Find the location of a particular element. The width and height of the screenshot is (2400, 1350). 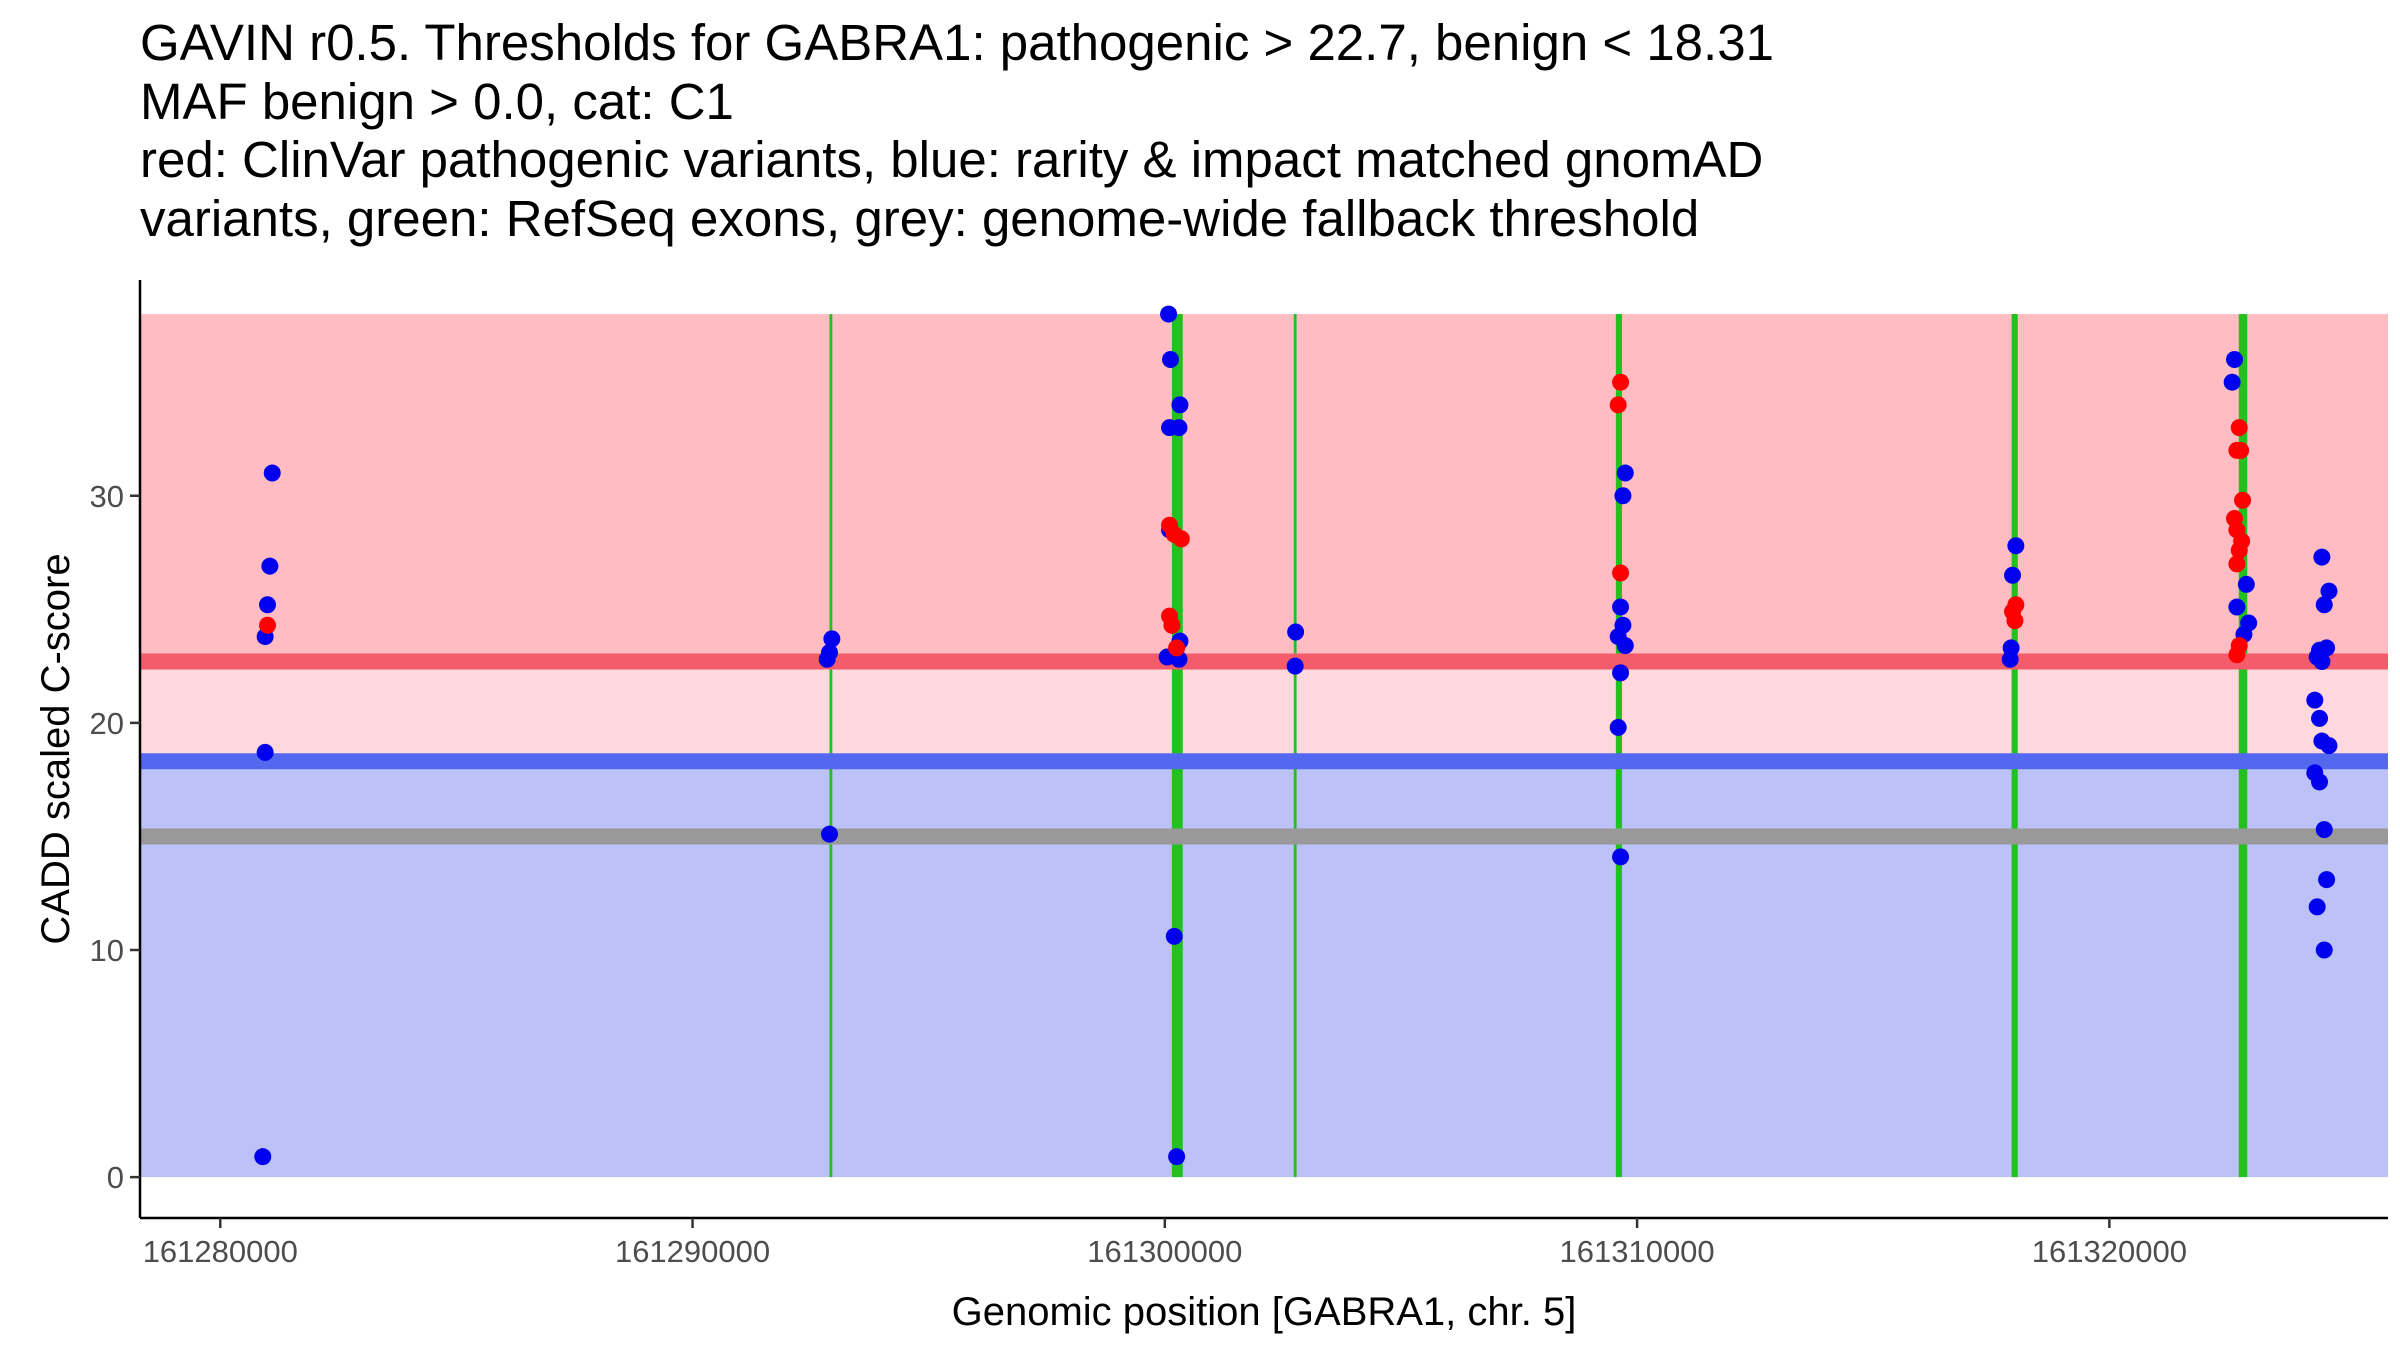

title-line-2: MAF benign > 0.0, cat: C1 is located at coordinates (437, 101).